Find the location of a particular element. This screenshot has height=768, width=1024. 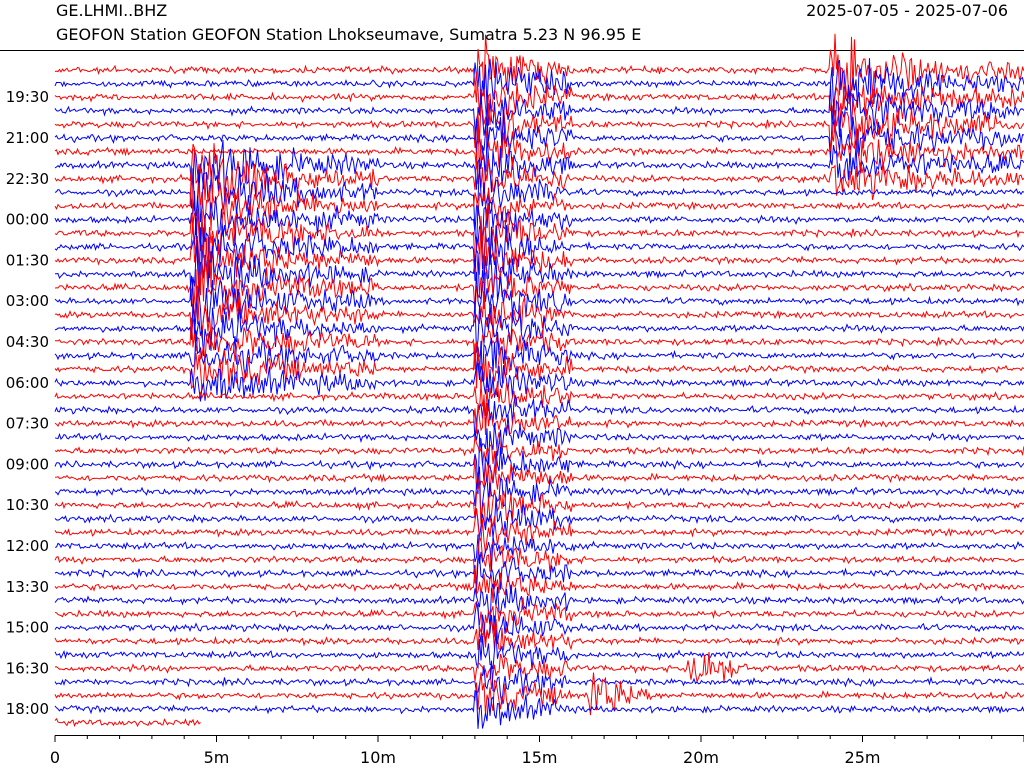

y-tick-label: 22:30 is located at coordinates (27, 179).